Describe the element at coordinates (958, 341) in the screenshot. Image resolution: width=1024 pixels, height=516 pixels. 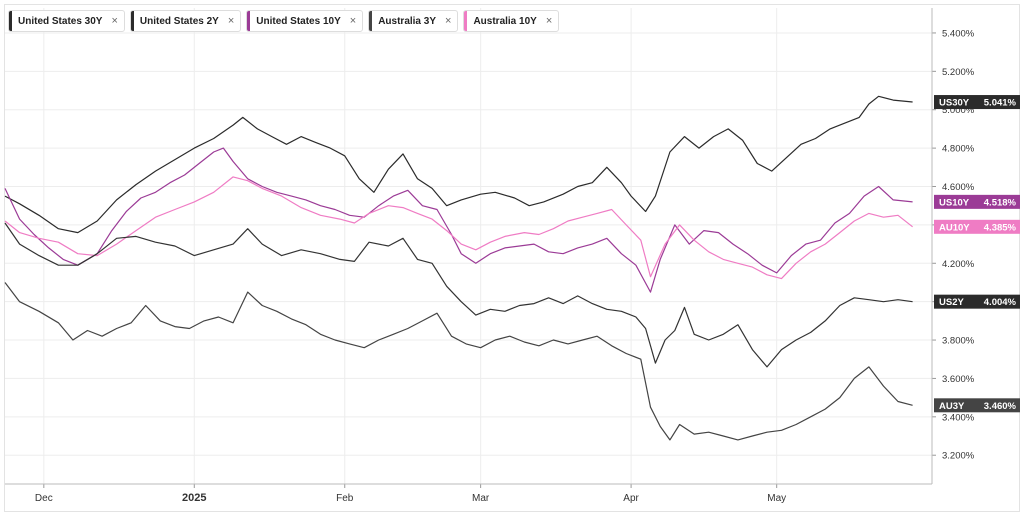
I see `y-tick-label: 3.800%` at that location.